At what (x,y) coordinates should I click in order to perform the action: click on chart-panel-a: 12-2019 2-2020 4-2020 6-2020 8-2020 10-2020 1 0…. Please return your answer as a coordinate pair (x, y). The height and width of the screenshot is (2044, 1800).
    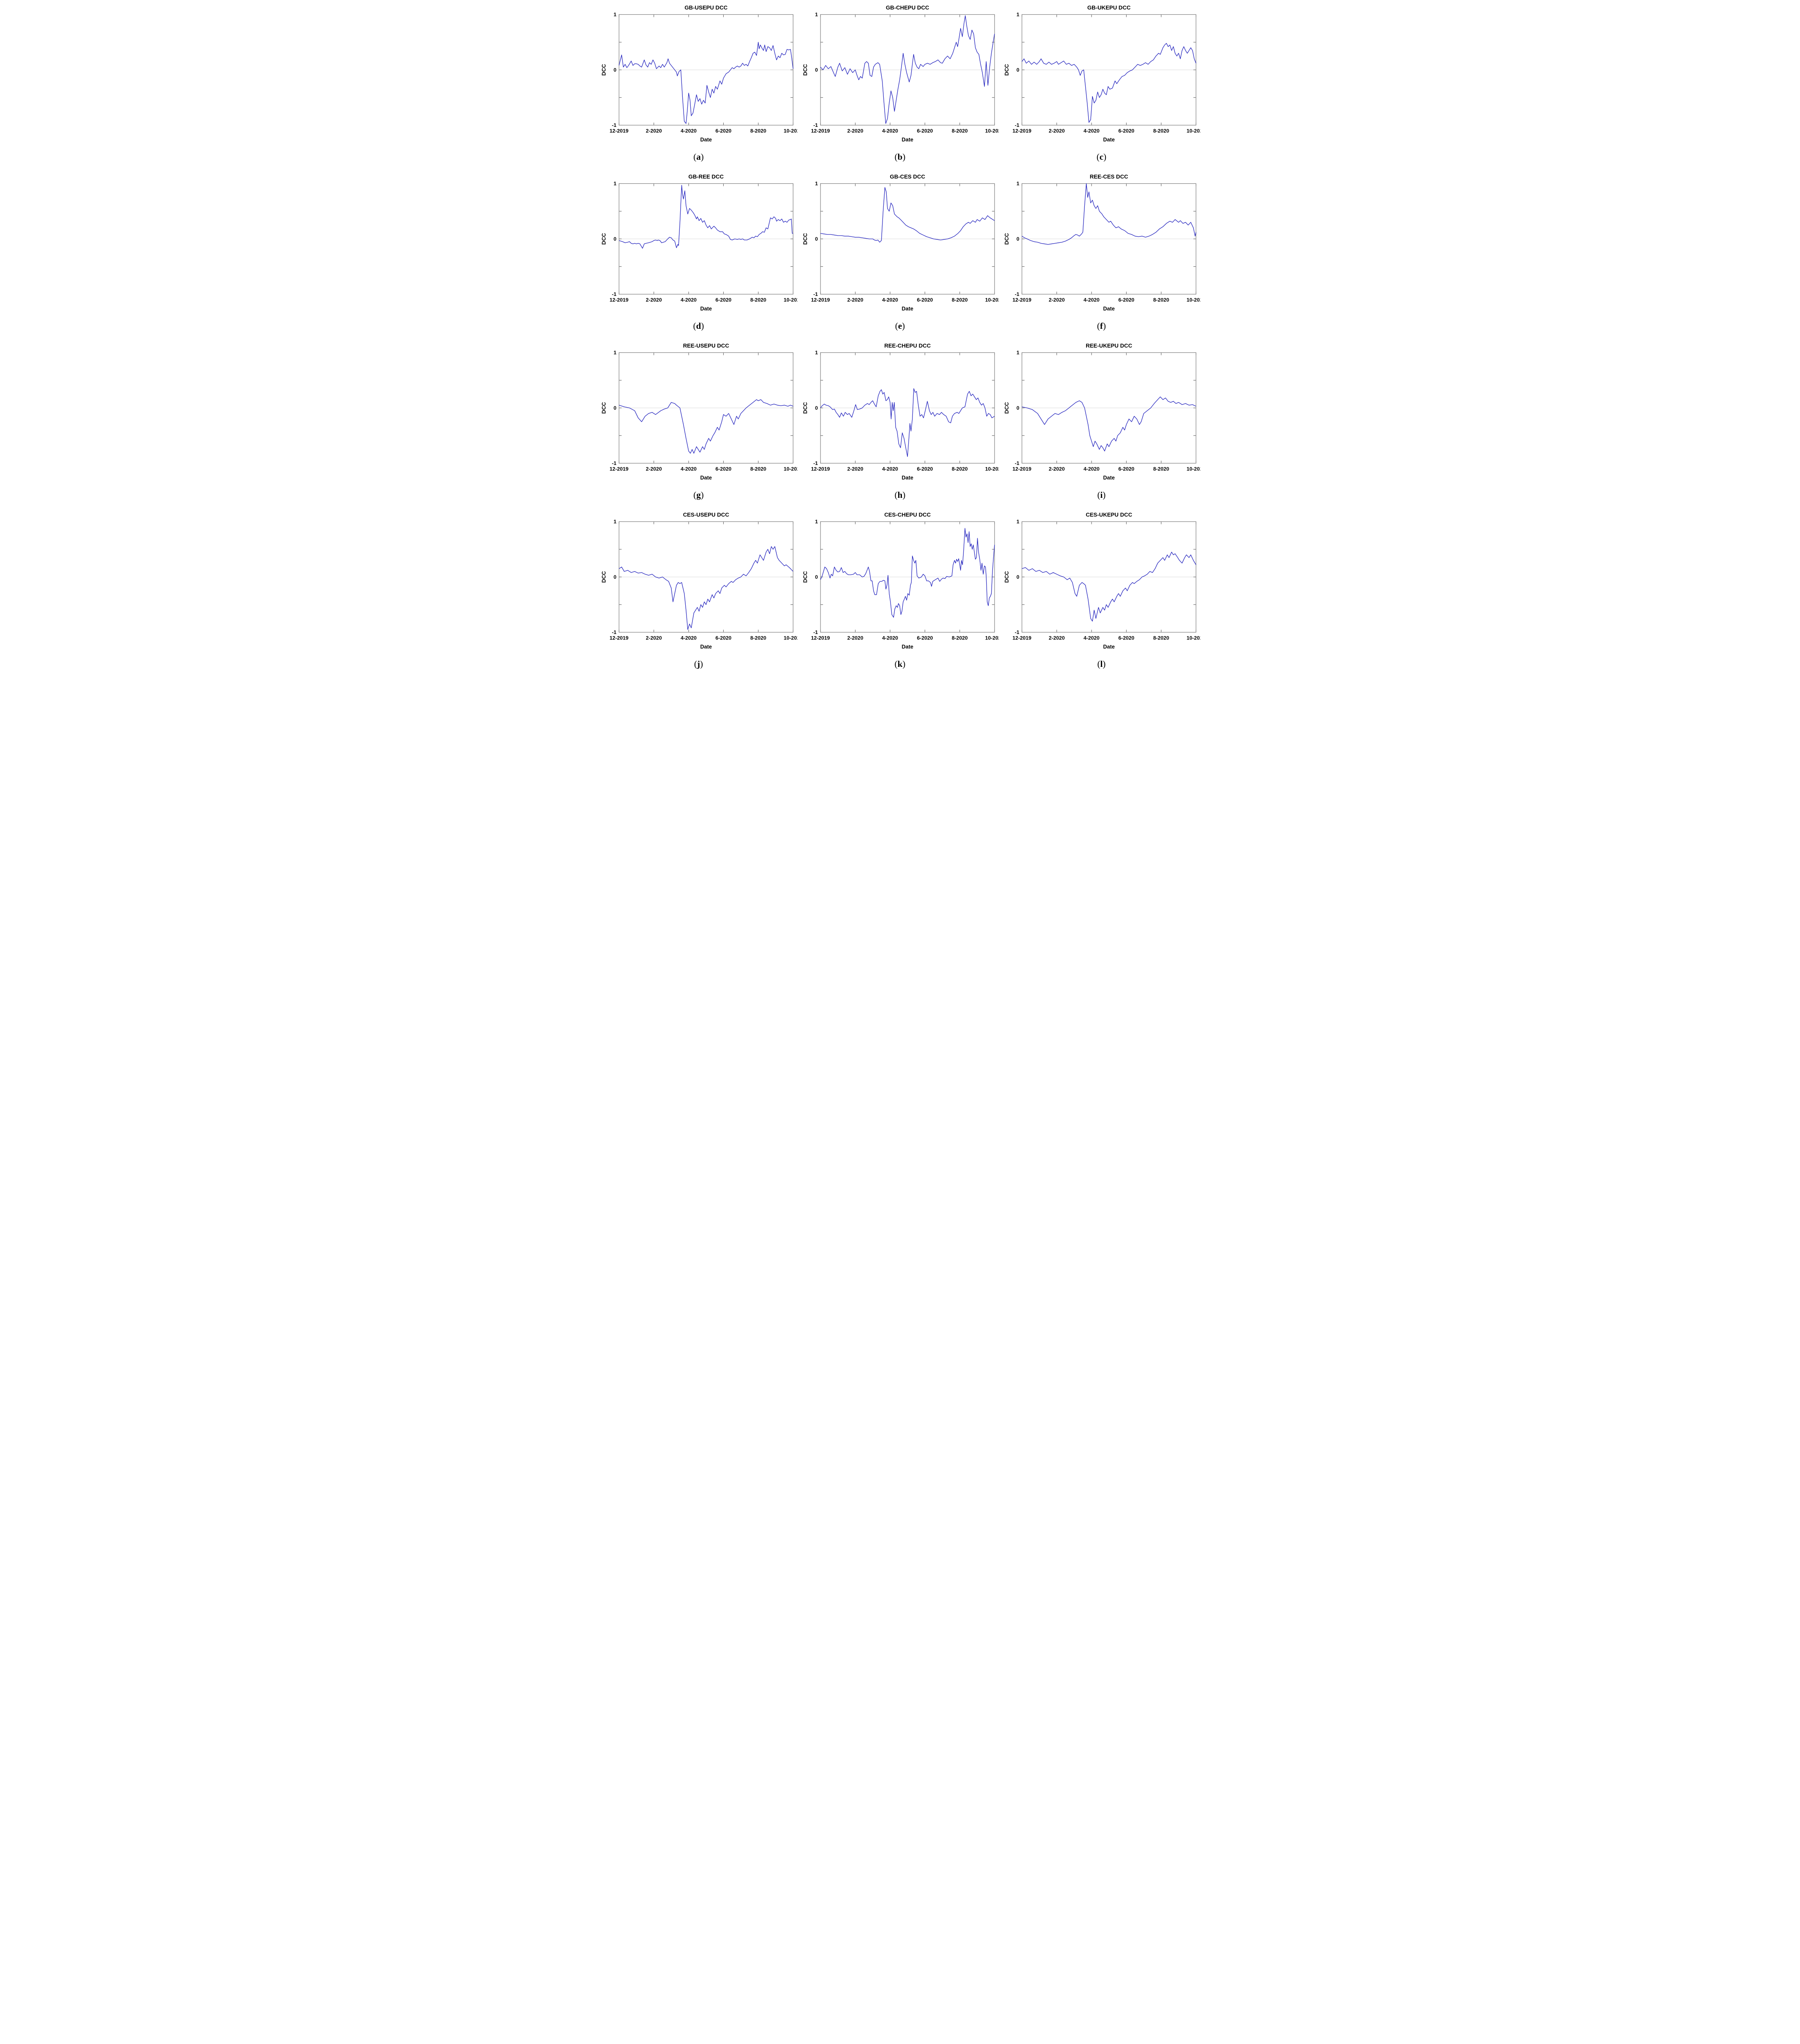
    Looking at the image, I should click on (699, 85).